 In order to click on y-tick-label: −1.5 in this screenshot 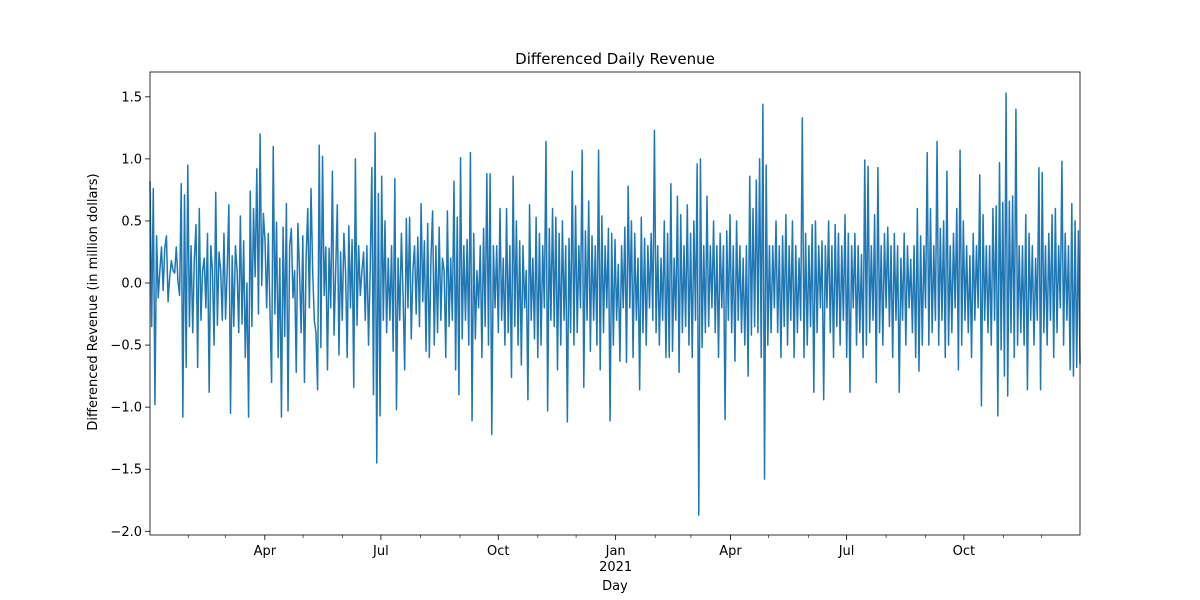, I will do `click(126, 470)`.